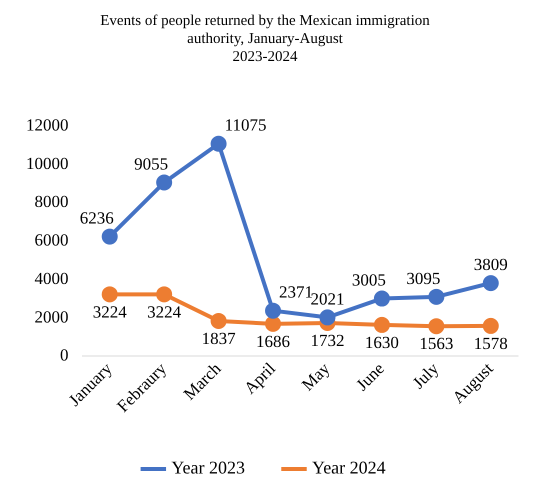 The height and width of the screenshot is (496, 556). I want to click on y-tick-label: 12000, so click(47, 124).